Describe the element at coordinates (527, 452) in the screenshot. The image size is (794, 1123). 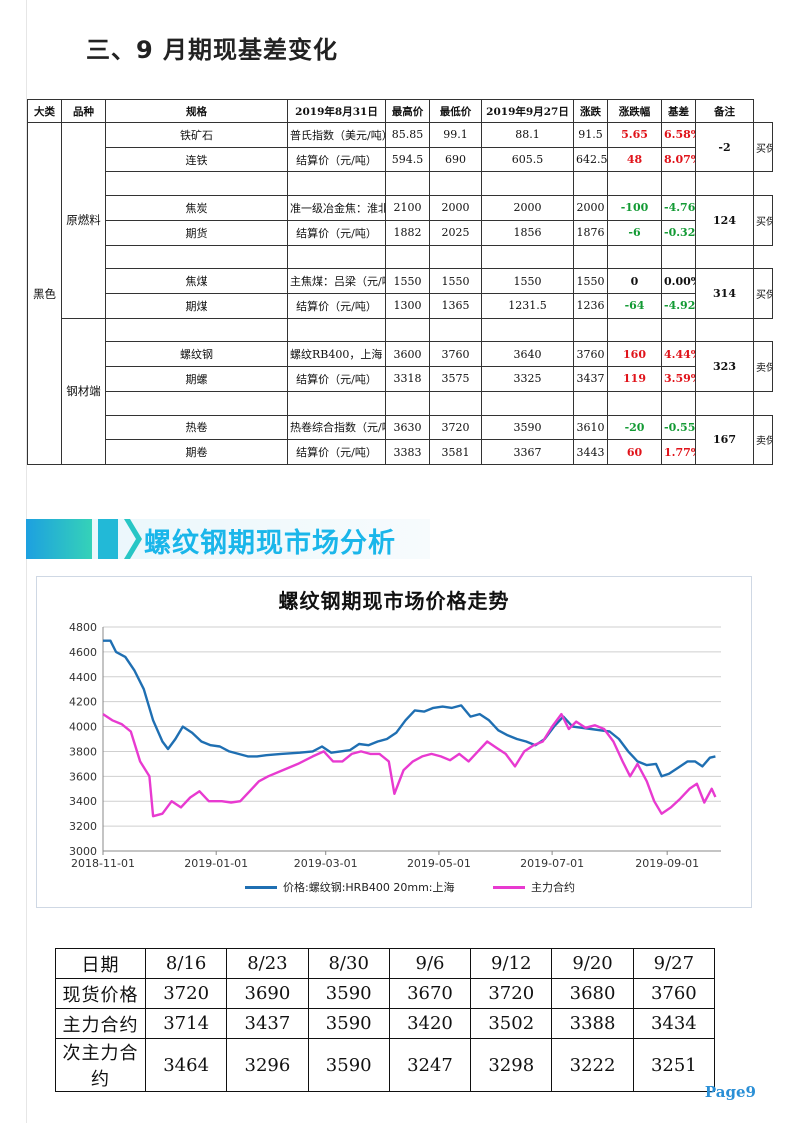
I see `low-price-cell: 3367` at that location.